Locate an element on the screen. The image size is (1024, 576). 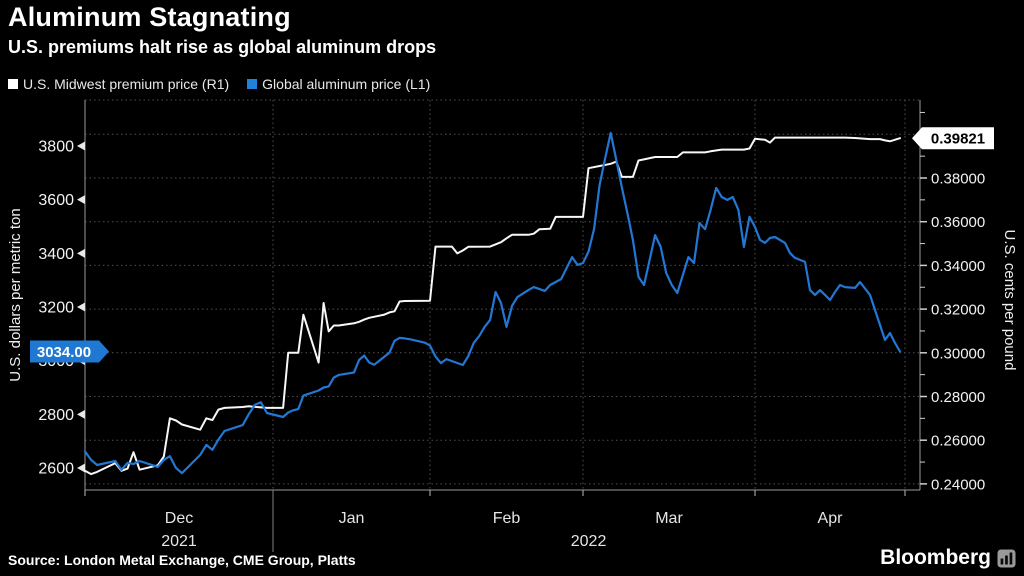
svg-text: 0.28000 is located at coordinates (958, 397).